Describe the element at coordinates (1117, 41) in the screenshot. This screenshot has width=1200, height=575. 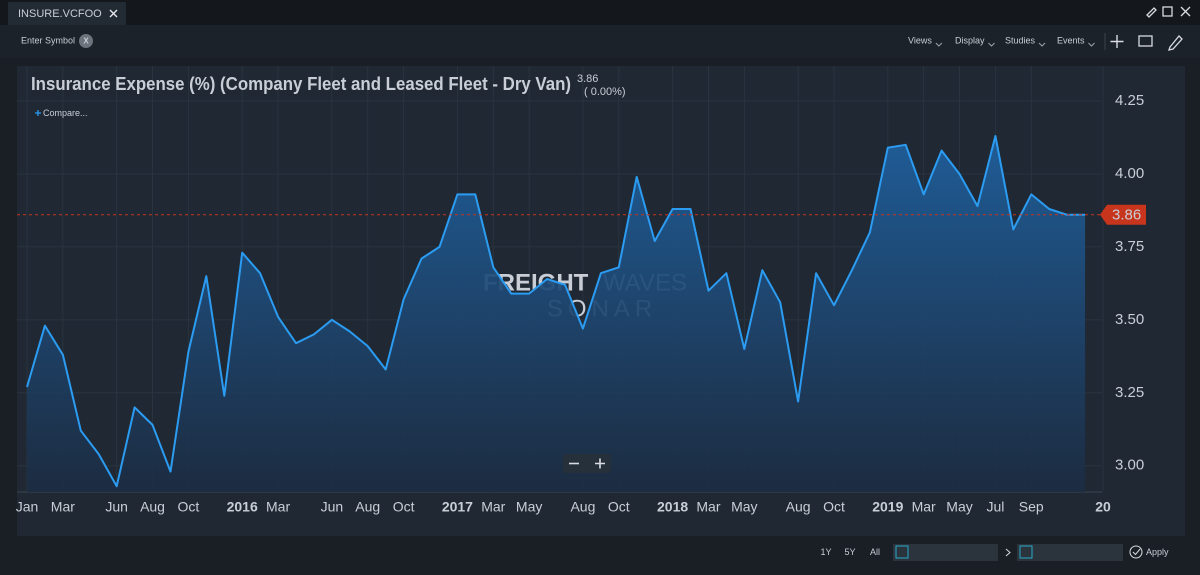
I see `add-icon` at that location.